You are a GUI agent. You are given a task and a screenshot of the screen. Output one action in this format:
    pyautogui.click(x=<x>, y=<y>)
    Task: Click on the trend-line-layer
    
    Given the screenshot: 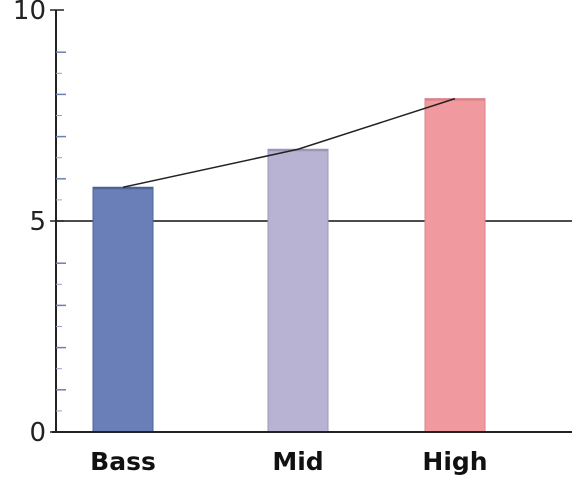 What is the action you would take?
    pyautogui.click(x=289, y=142)
    